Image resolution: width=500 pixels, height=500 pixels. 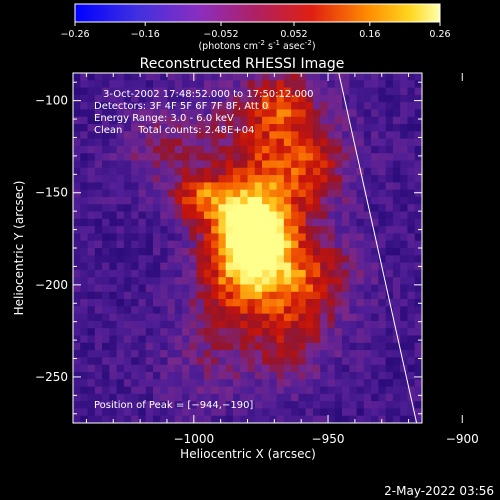 I want to click on annotation-peak-position: Position of Peak = [−944,−190], so click(x=173, y=405).